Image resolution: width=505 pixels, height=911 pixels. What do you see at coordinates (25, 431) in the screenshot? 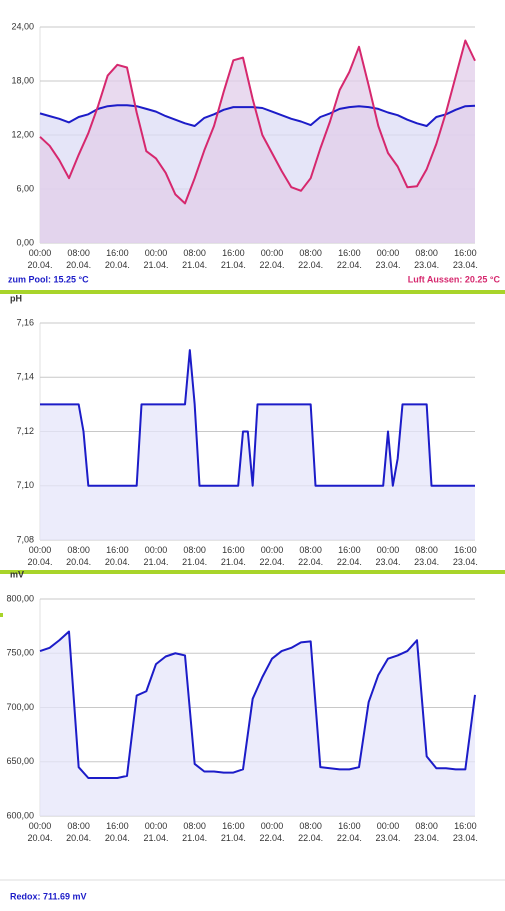
I see `y-tick-label: 7,12` at bounding box center [25, 431].